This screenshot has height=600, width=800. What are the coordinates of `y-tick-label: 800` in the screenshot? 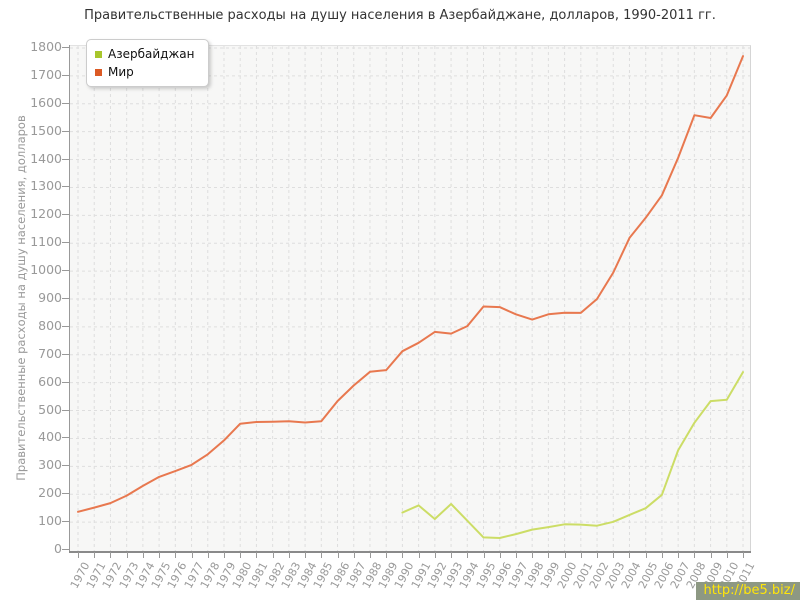 It's located at (50, 325).